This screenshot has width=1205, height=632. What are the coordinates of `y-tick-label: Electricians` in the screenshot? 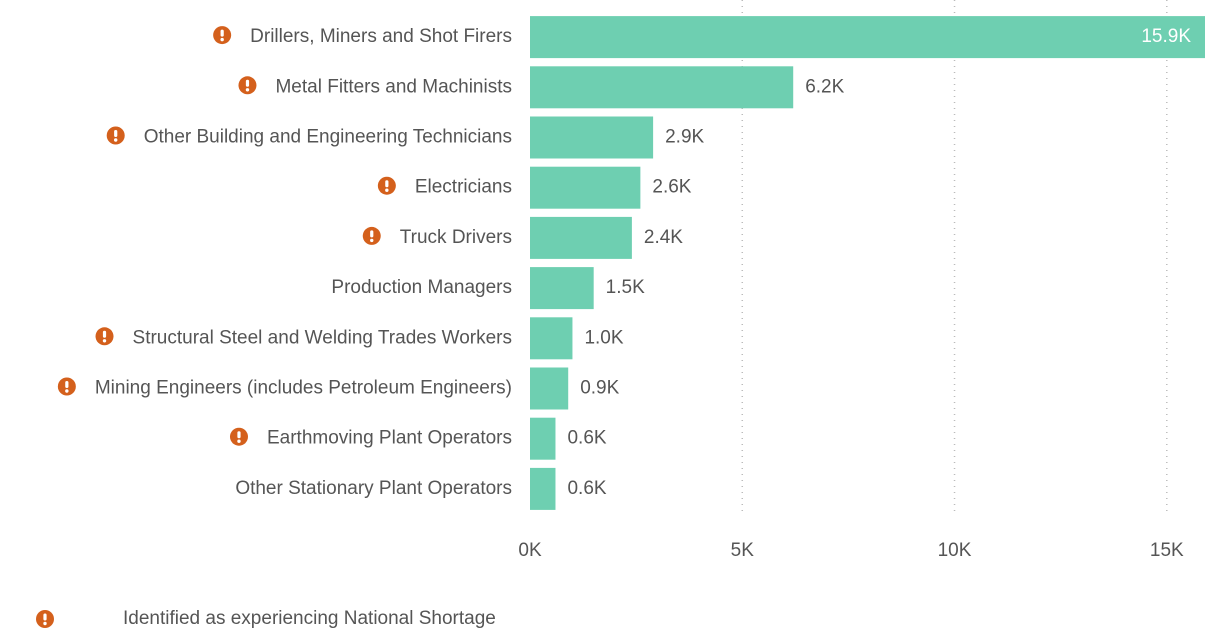 It's located at (463, 187).